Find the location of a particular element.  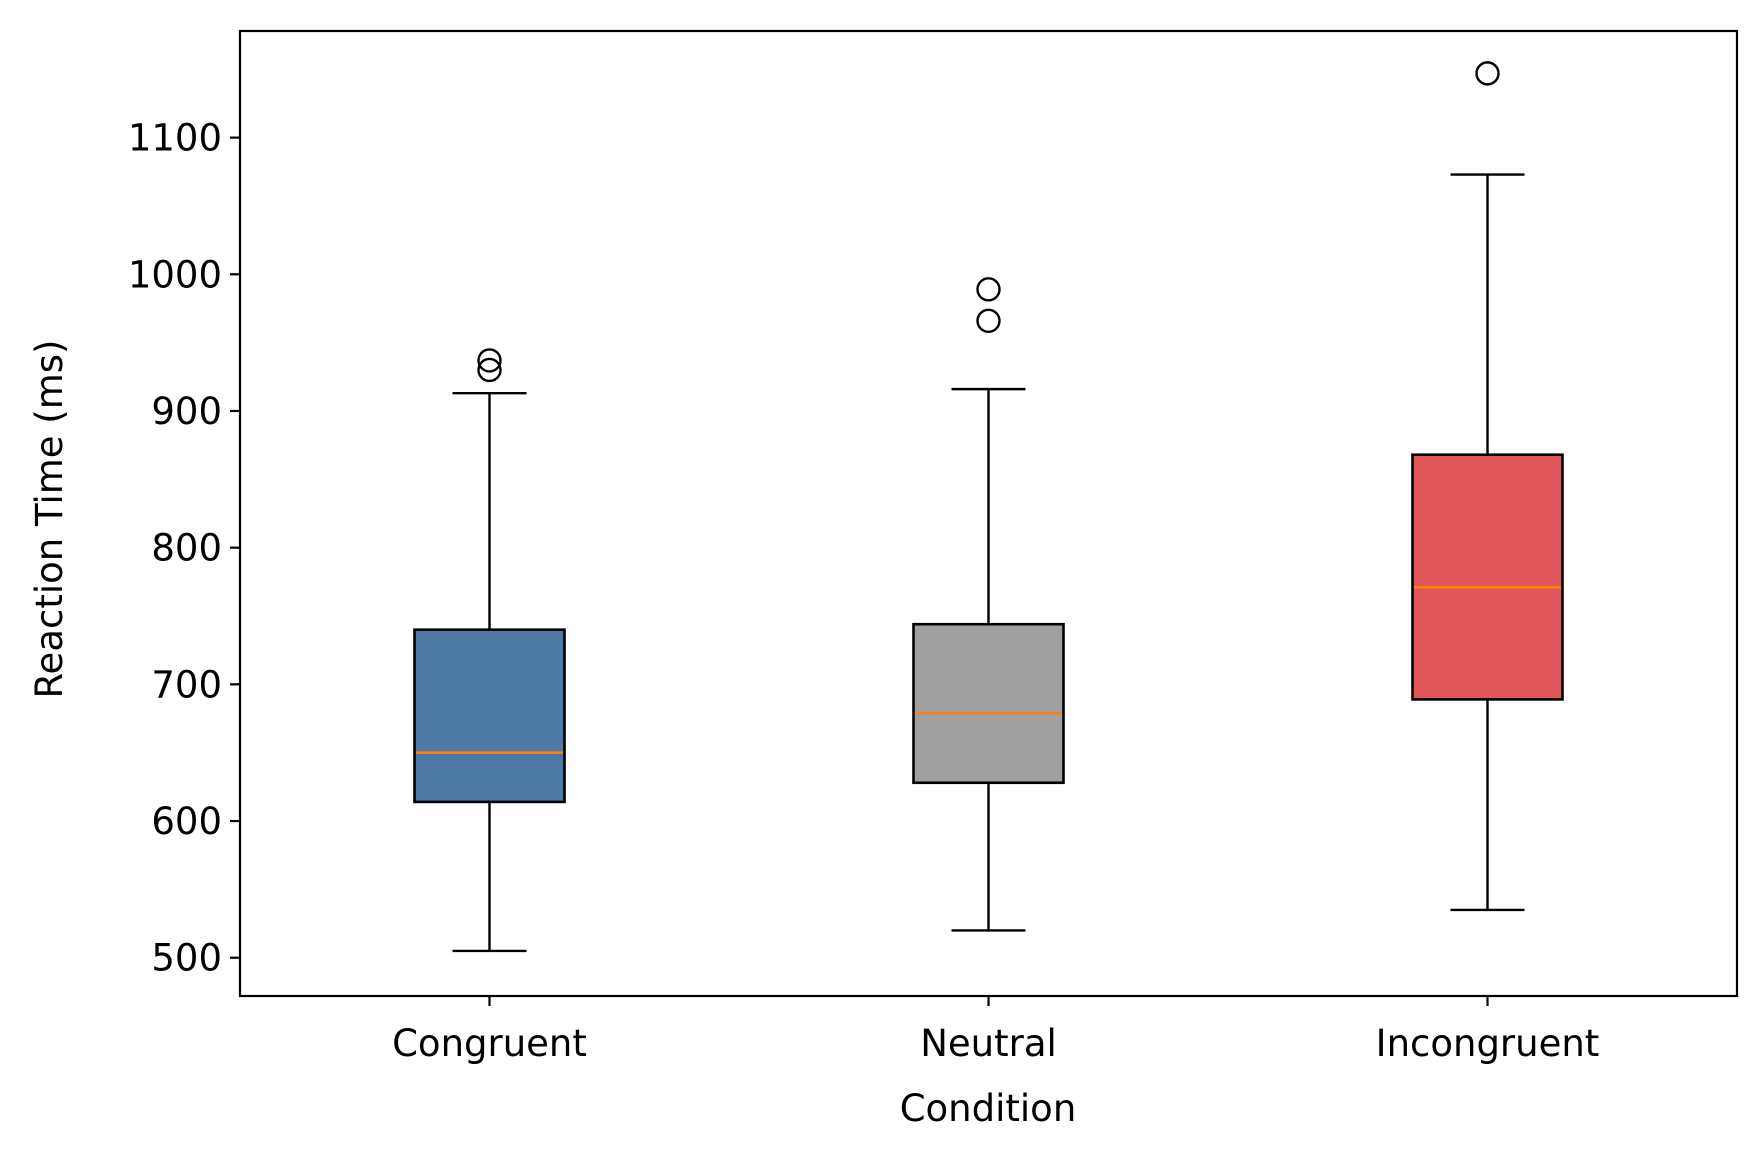

y-tick-label: 1100 is located at coordinates (175, 138).